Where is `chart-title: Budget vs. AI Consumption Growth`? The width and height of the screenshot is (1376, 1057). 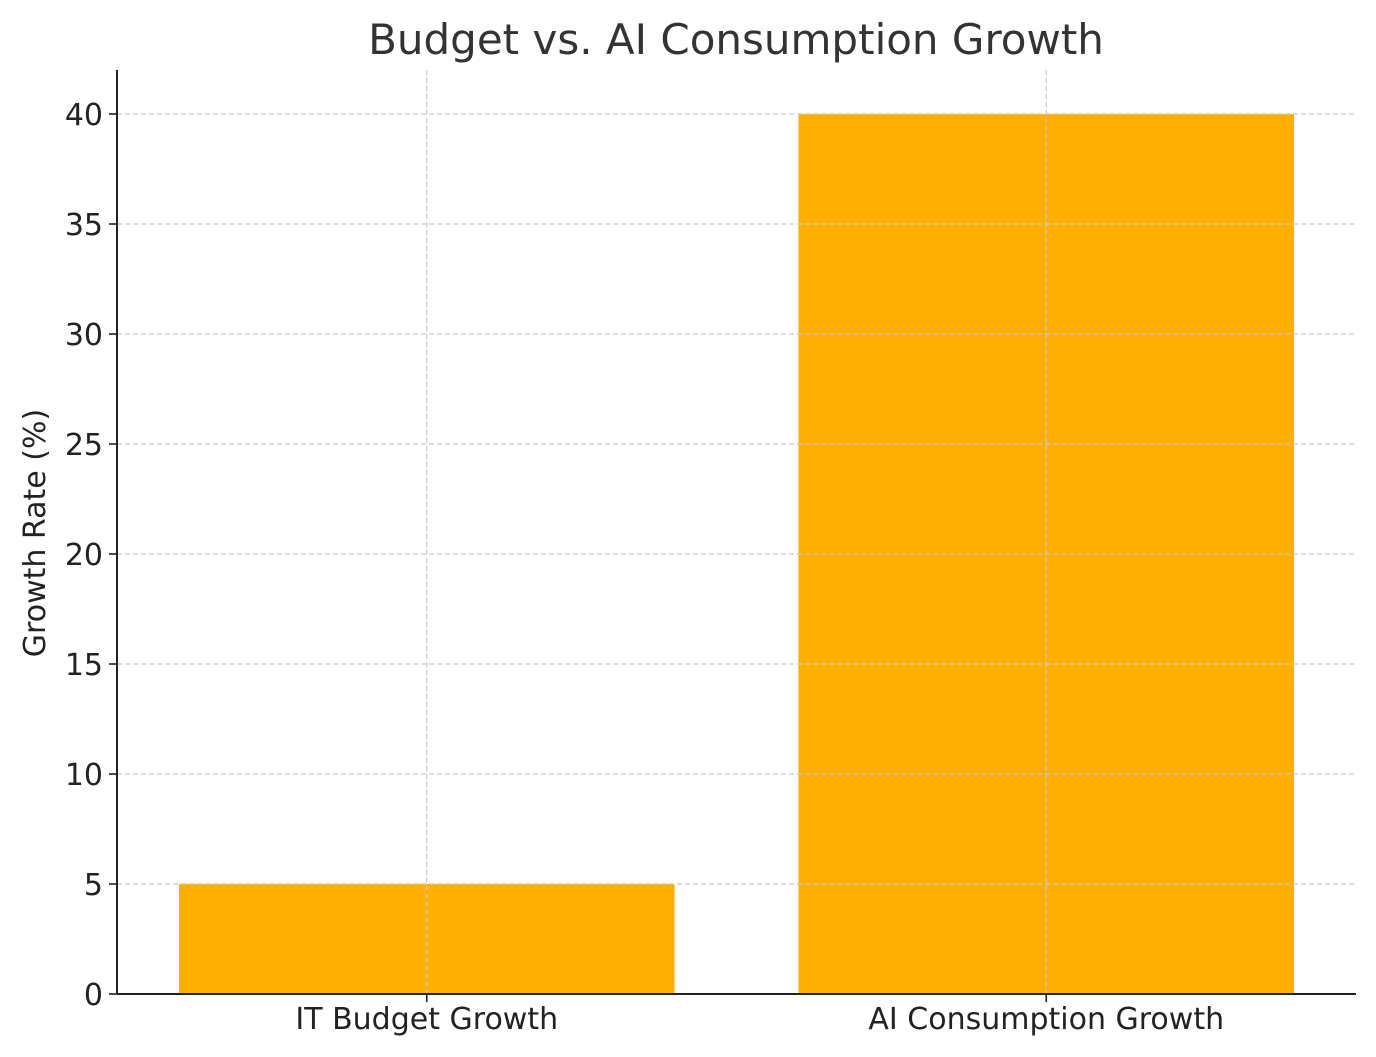 chart-title: Budget vs. AI Consumption Growth is located at coordinates (736, 39).